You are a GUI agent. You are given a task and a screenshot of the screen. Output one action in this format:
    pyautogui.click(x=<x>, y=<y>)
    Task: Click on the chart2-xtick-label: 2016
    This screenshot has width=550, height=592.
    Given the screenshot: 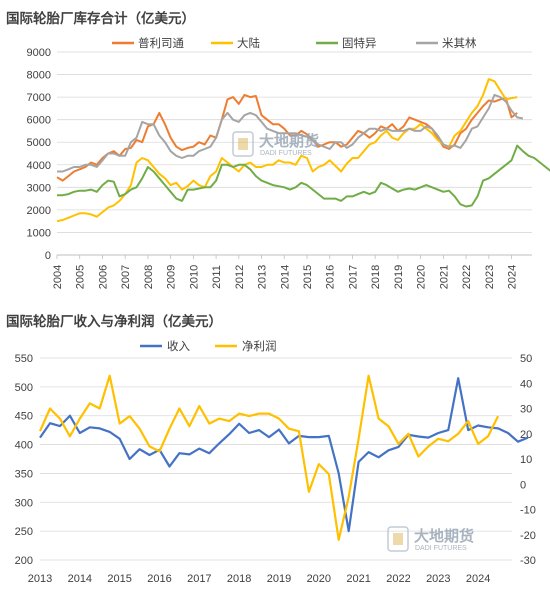 What is the action you would take?
    pyautogui.click(x=159, y=579)
    